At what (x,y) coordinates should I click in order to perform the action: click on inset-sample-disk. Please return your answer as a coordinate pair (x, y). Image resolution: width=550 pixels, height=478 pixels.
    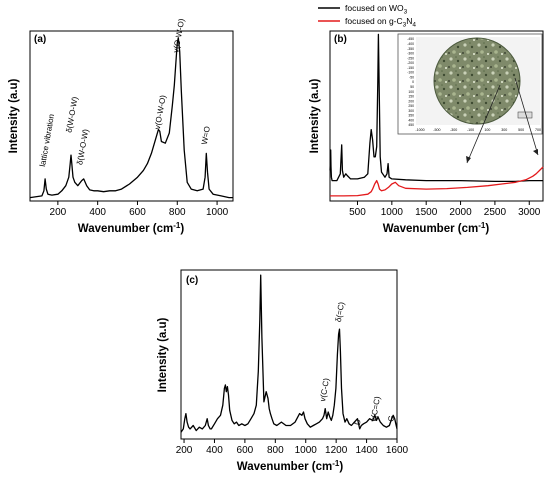
    Looking at the image, I should click on (477, 81).